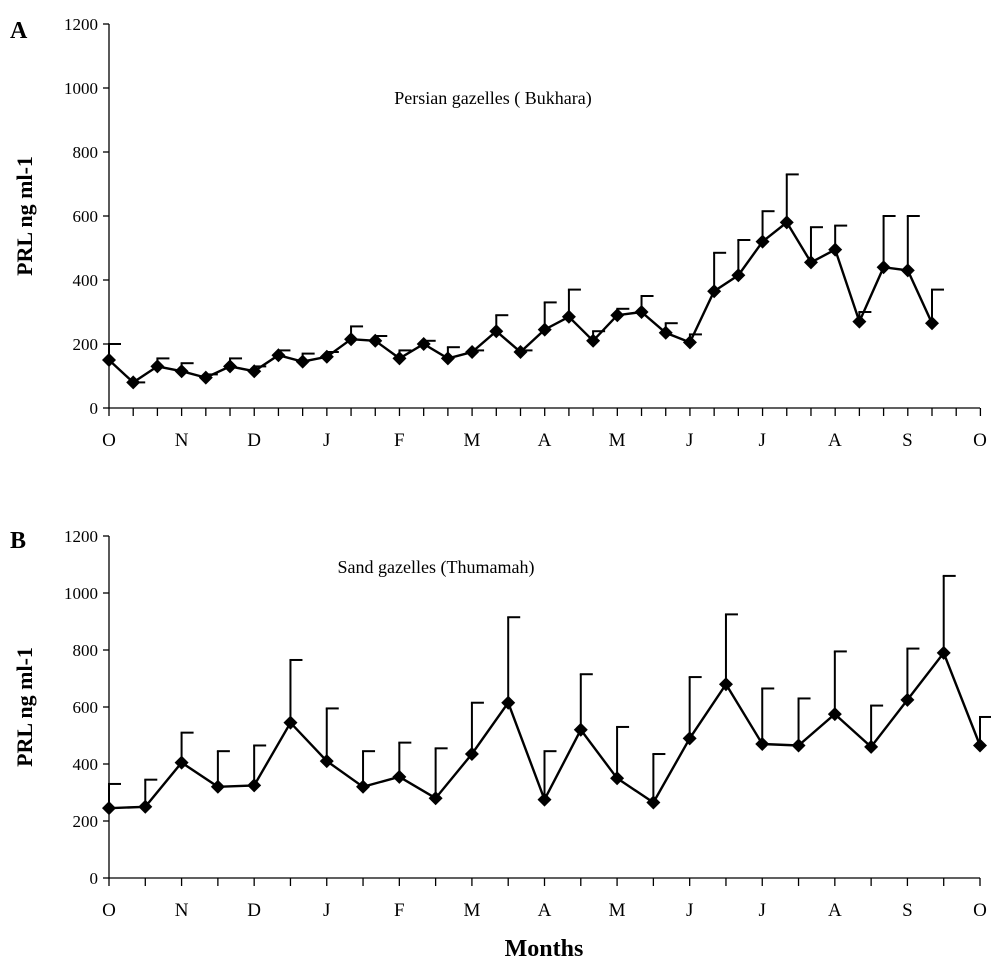  What do you see at coordinates (492, 98) in the screenshot?
I see `panel-a-title: Persian gazelles ( Bukhara)` at bounding box center [492, 98].